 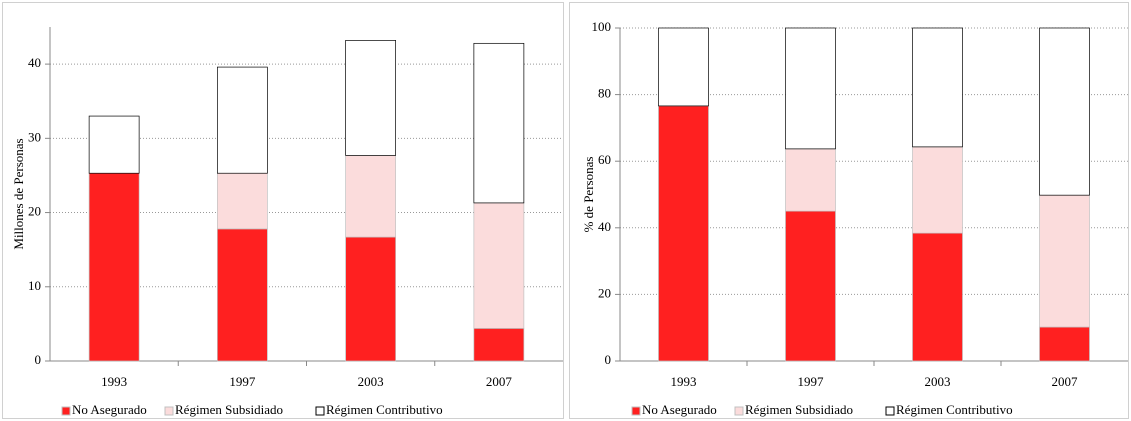 What do you see at coordinates (604, 93) in the screenshot?
I see `y-tick-label: 80` at bounding box center [604, 93].